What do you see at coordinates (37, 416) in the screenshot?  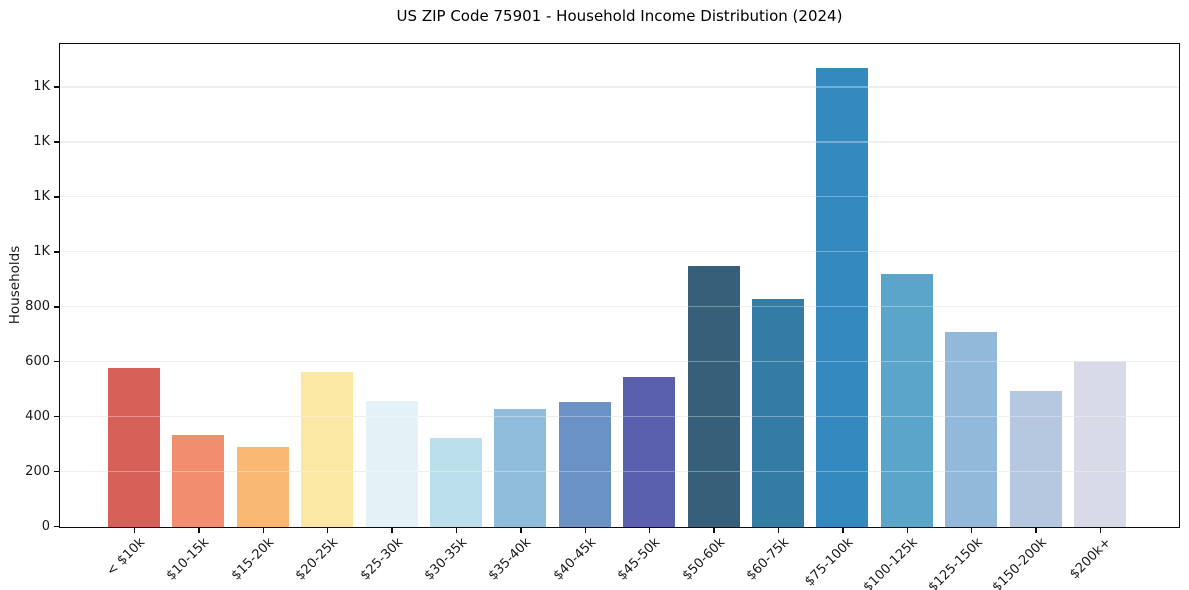 I see `y-tick-label: 400` at bounding box center [37, 416].